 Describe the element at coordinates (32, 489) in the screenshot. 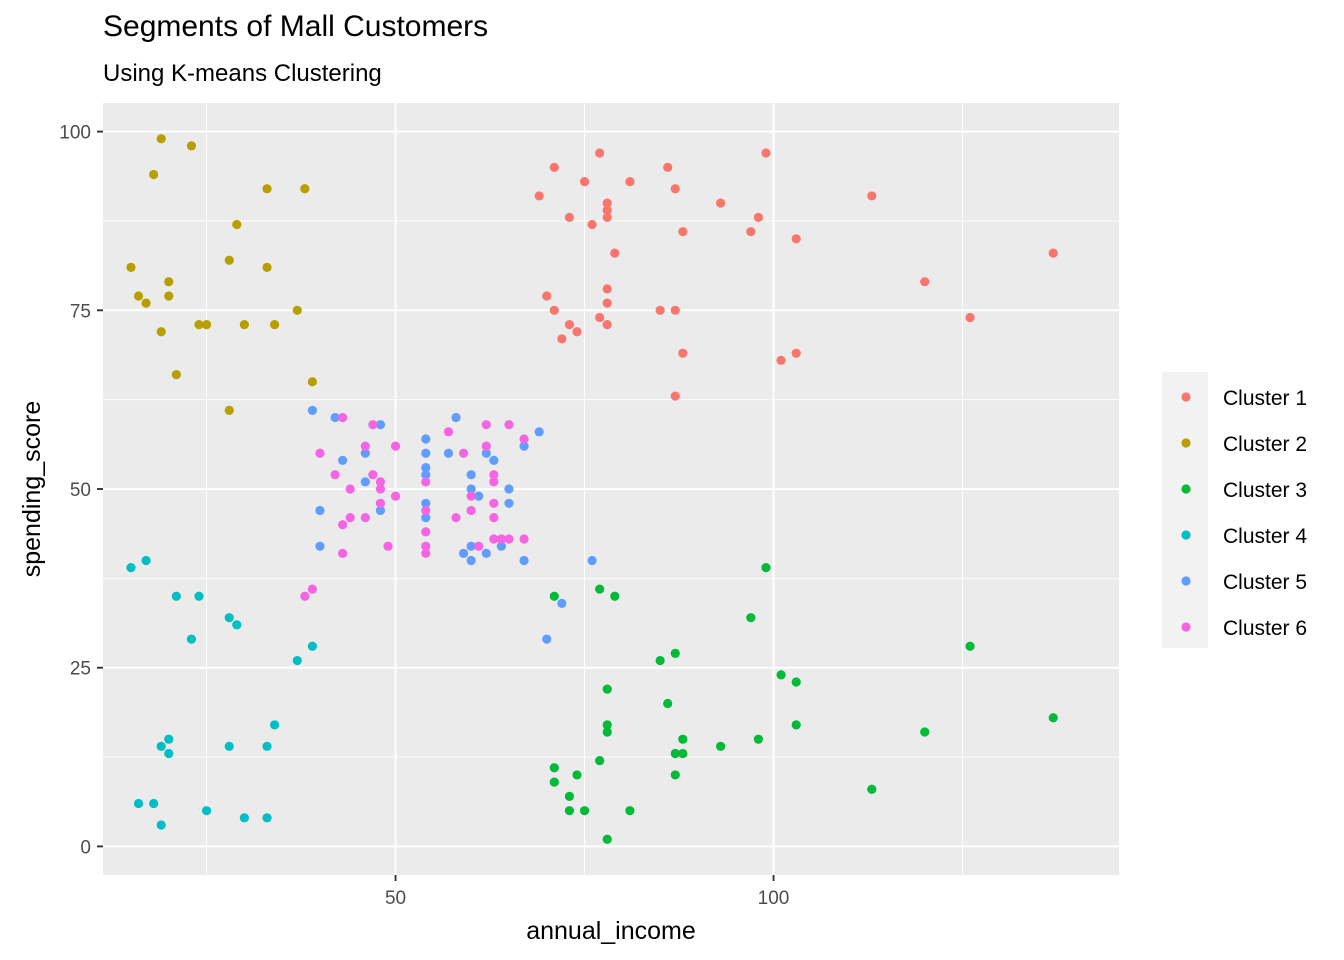

I see `y-axis-title: spending_score` at that location.